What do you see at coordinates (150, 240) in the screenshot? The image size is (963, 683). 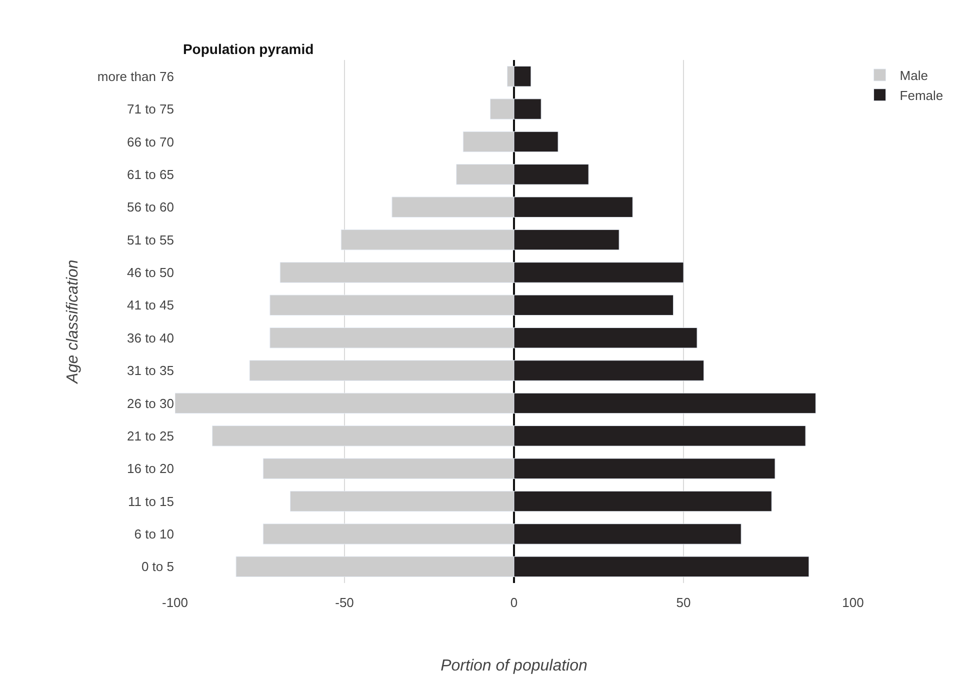 I see `y-tick-label: 51 to 55` at bounding box center [150, 240].